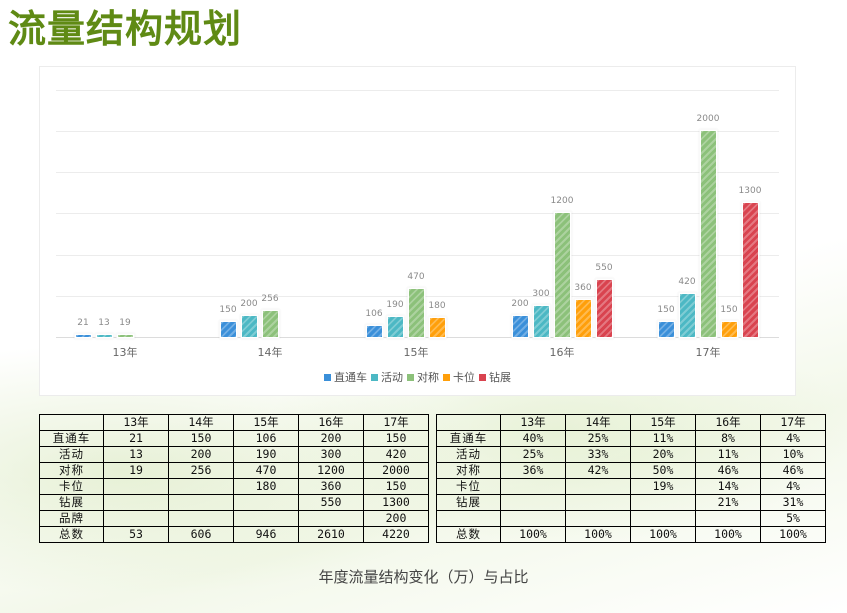  What do you see at coordinates (598, 438) in the screenshot?
I see `table-cell: 25%` at bounding box center [598, 438].